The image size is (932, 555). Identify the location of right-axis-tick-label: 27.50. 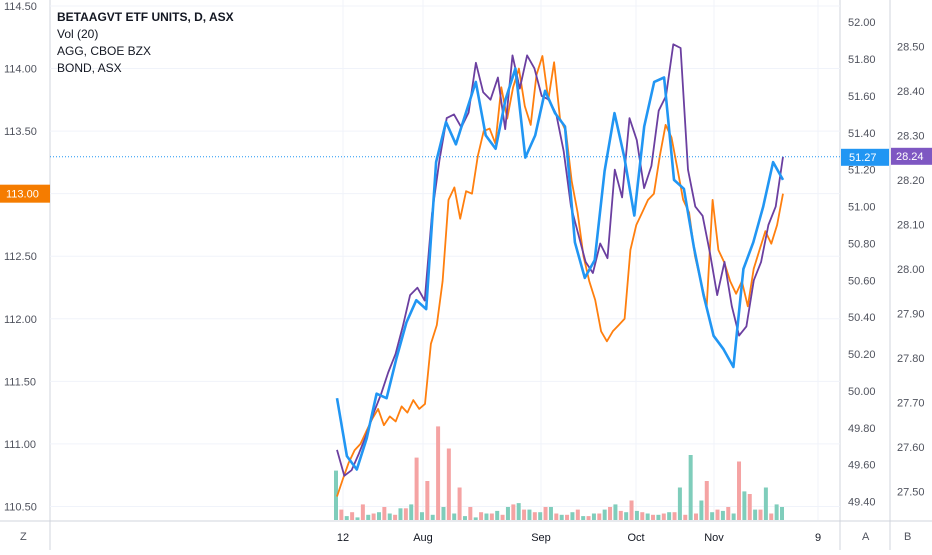
(911, 493).